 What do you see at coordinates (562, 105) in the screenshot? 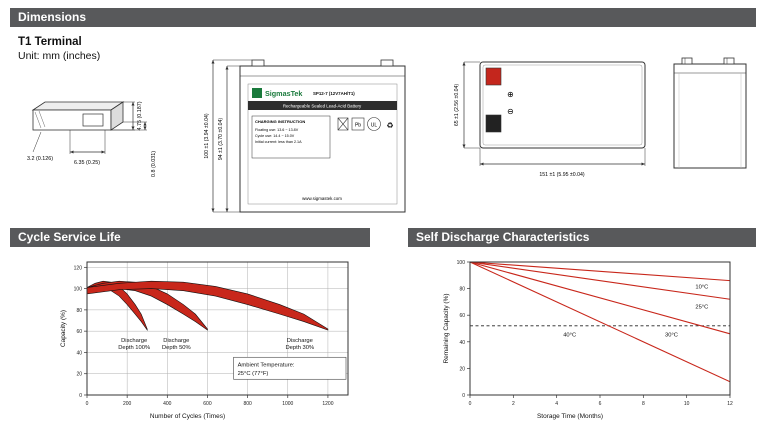
I see `top-view-case` at bounding box center [562, 105].